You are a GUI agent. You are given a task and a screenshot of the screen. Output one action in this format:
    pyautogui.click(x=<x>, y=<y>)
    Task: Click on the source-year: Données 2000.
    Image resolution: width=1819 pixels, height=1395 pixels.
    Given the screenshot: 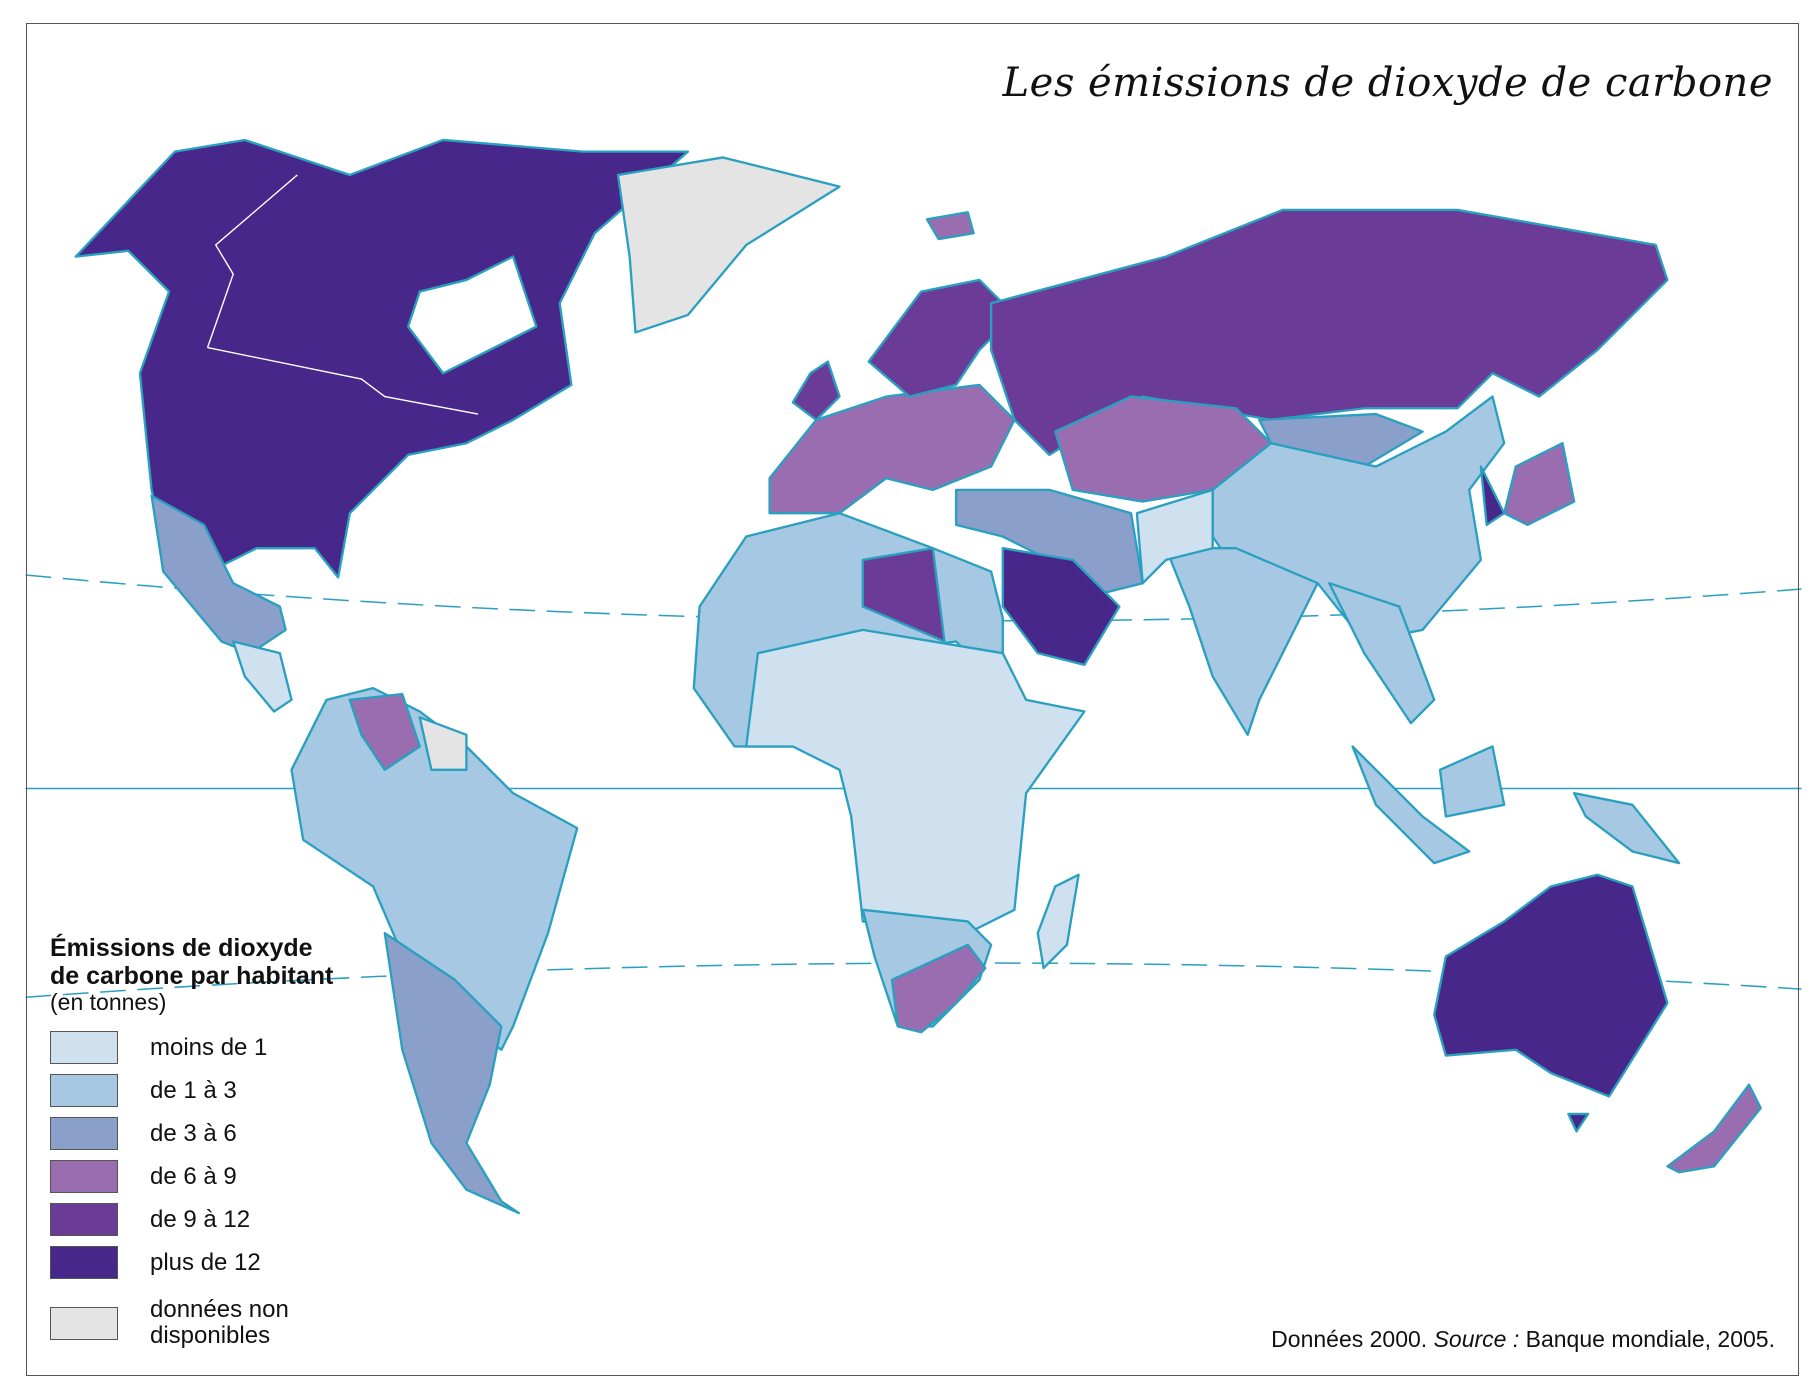 What is the action you would take?
    pyautogui.click(x=1349, y=1339)
    